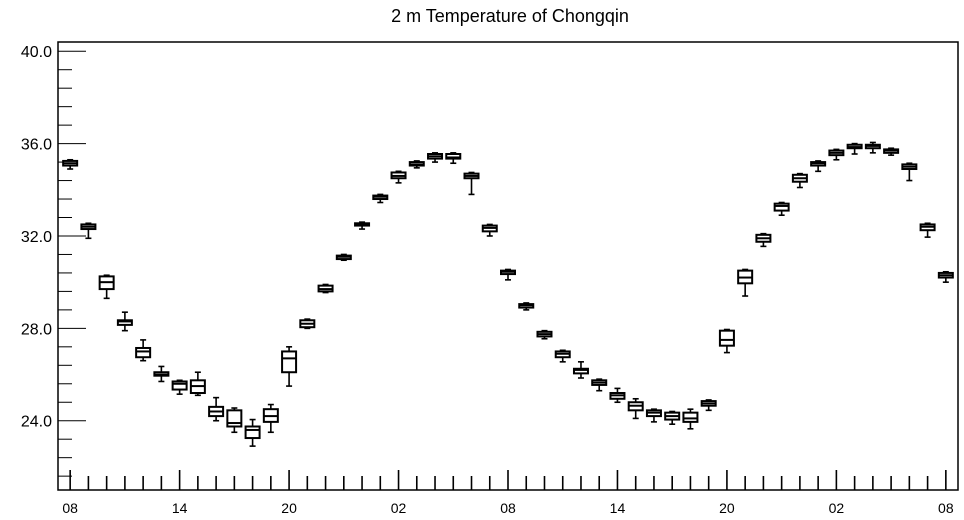  Describe the element at coordinates (510, 16) in the screenshot. I see `chart-title: 2 m Temperature of Chongqin` at that location.